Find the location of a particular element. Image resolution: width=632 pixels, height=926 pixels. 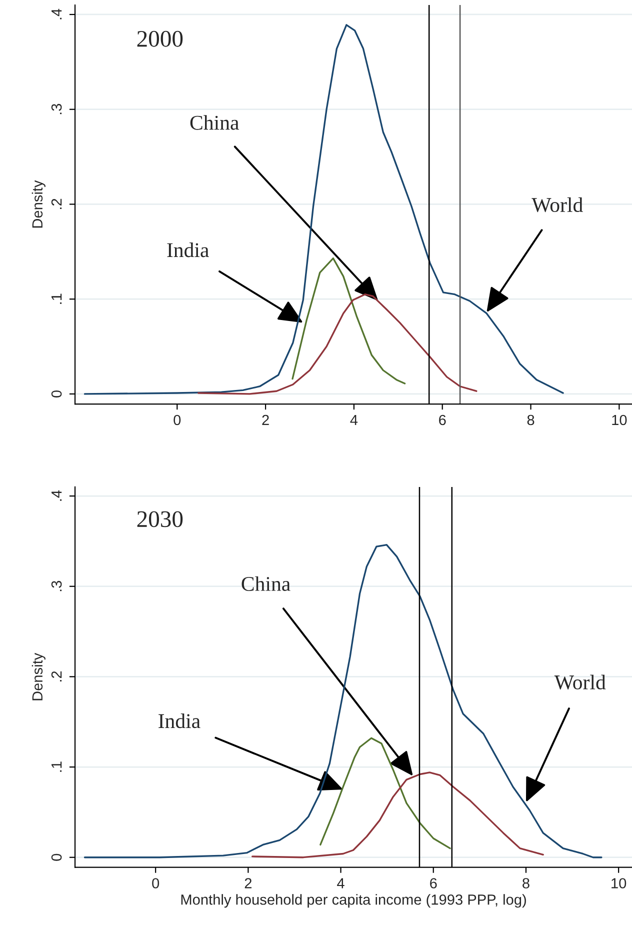

x-axis-title: Monthly household per capita income (1993 PPP, log) is located at coordinates (353, 901).